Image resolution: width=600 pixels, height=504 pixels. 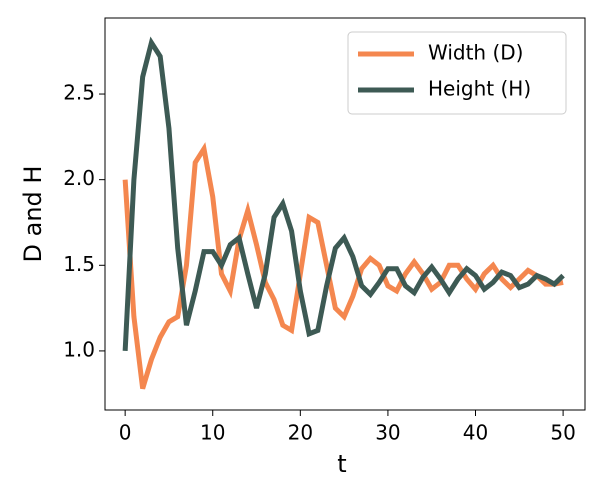 I want to click on y-tick-label: 2.5, so click(x=79, y=93).